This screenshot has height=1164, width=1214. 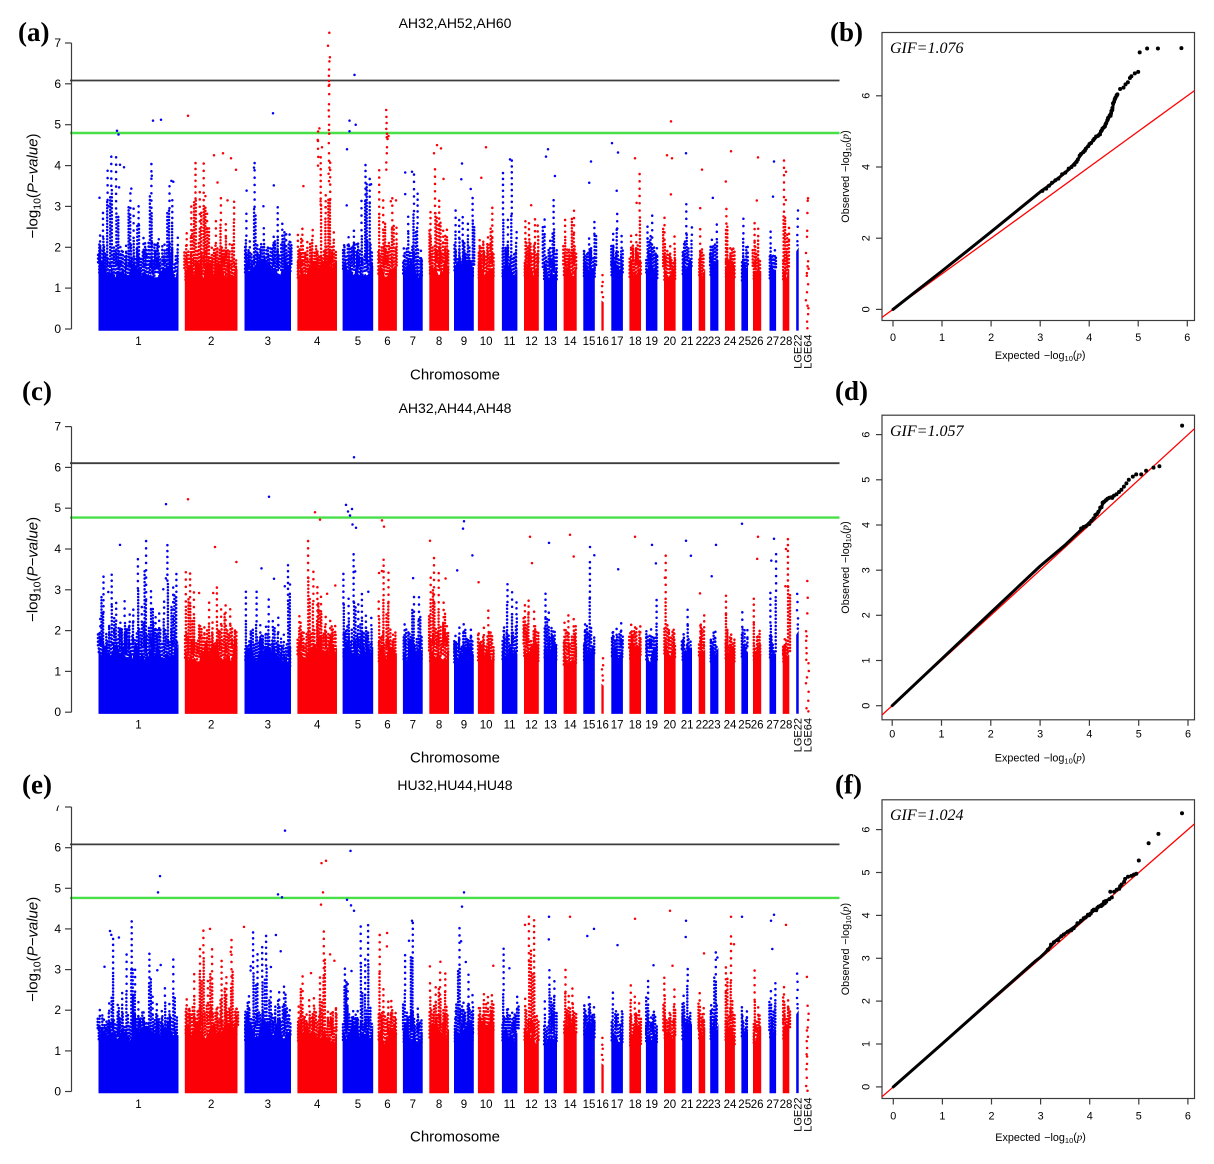 What do you see at coordinates (486, 726) in the screenshot?
I see `svg-text: 10` at bounding box center [486, 726].